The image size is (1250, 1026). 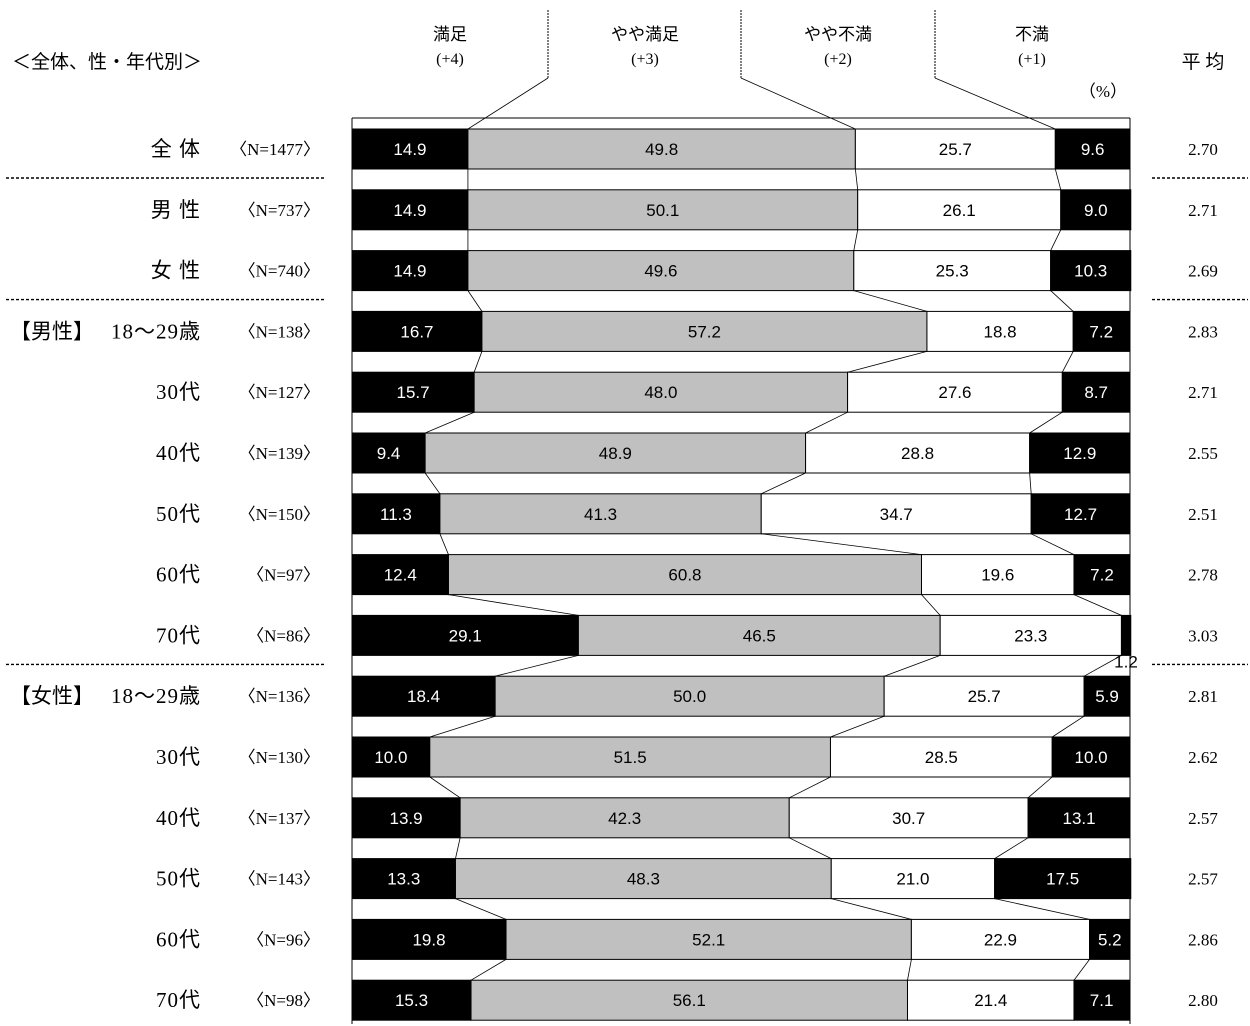 What do you see at coordinates (279, 271) in the screenshot?
I see `row-sample-size: 〈N=740〉` at bounding box center [279, 271].